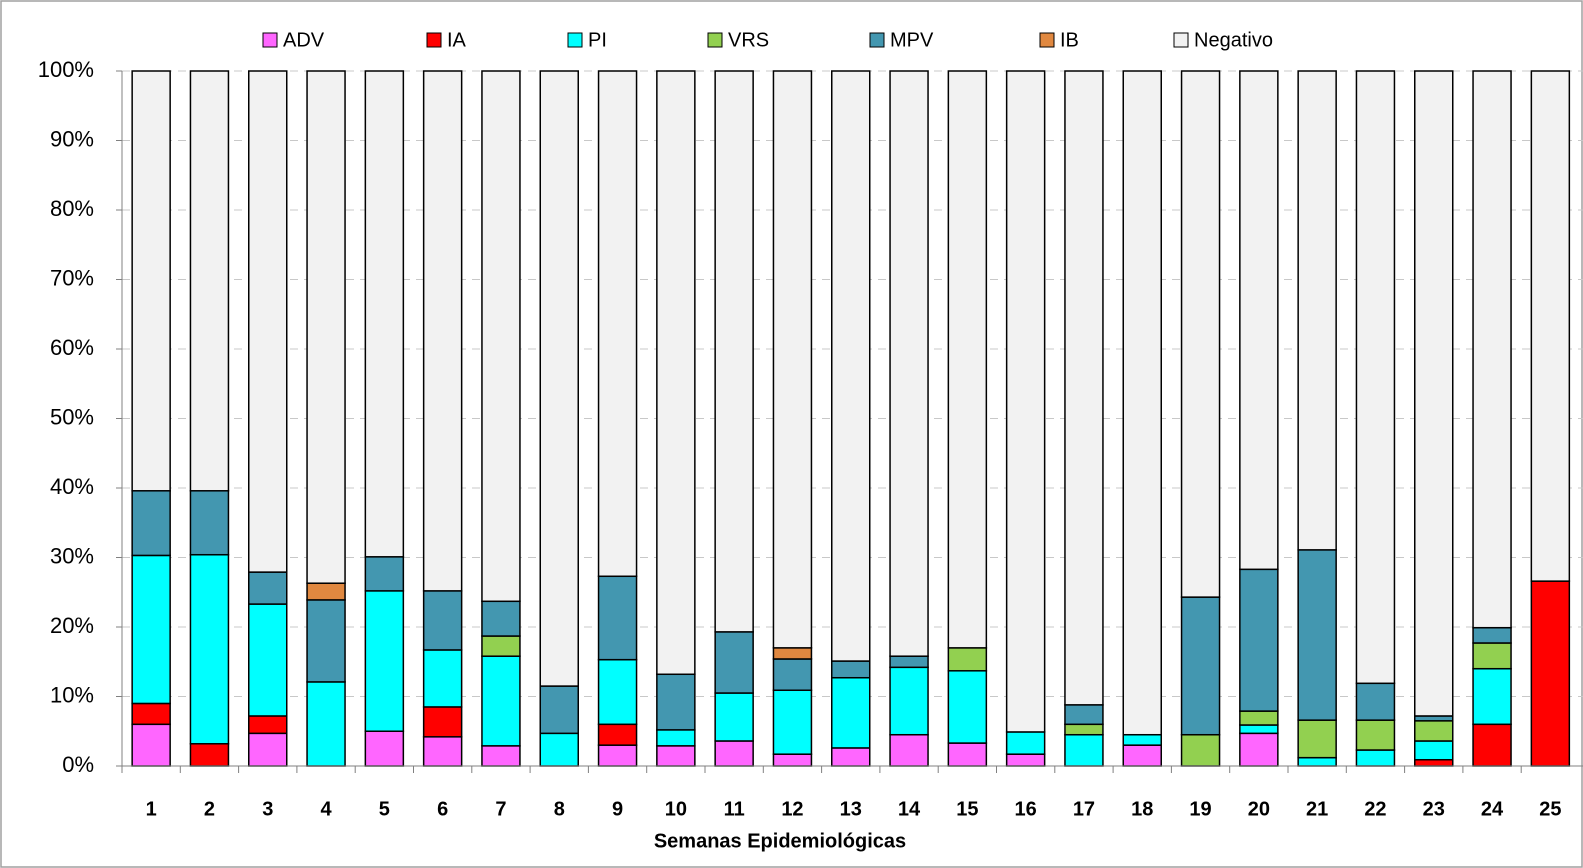 This screenshot has width=1583, height=868. What do you see at coordinates (1259, 809) in the screenshot?
I see `x-tick-label: 20` at bounding box center [1259, 809].